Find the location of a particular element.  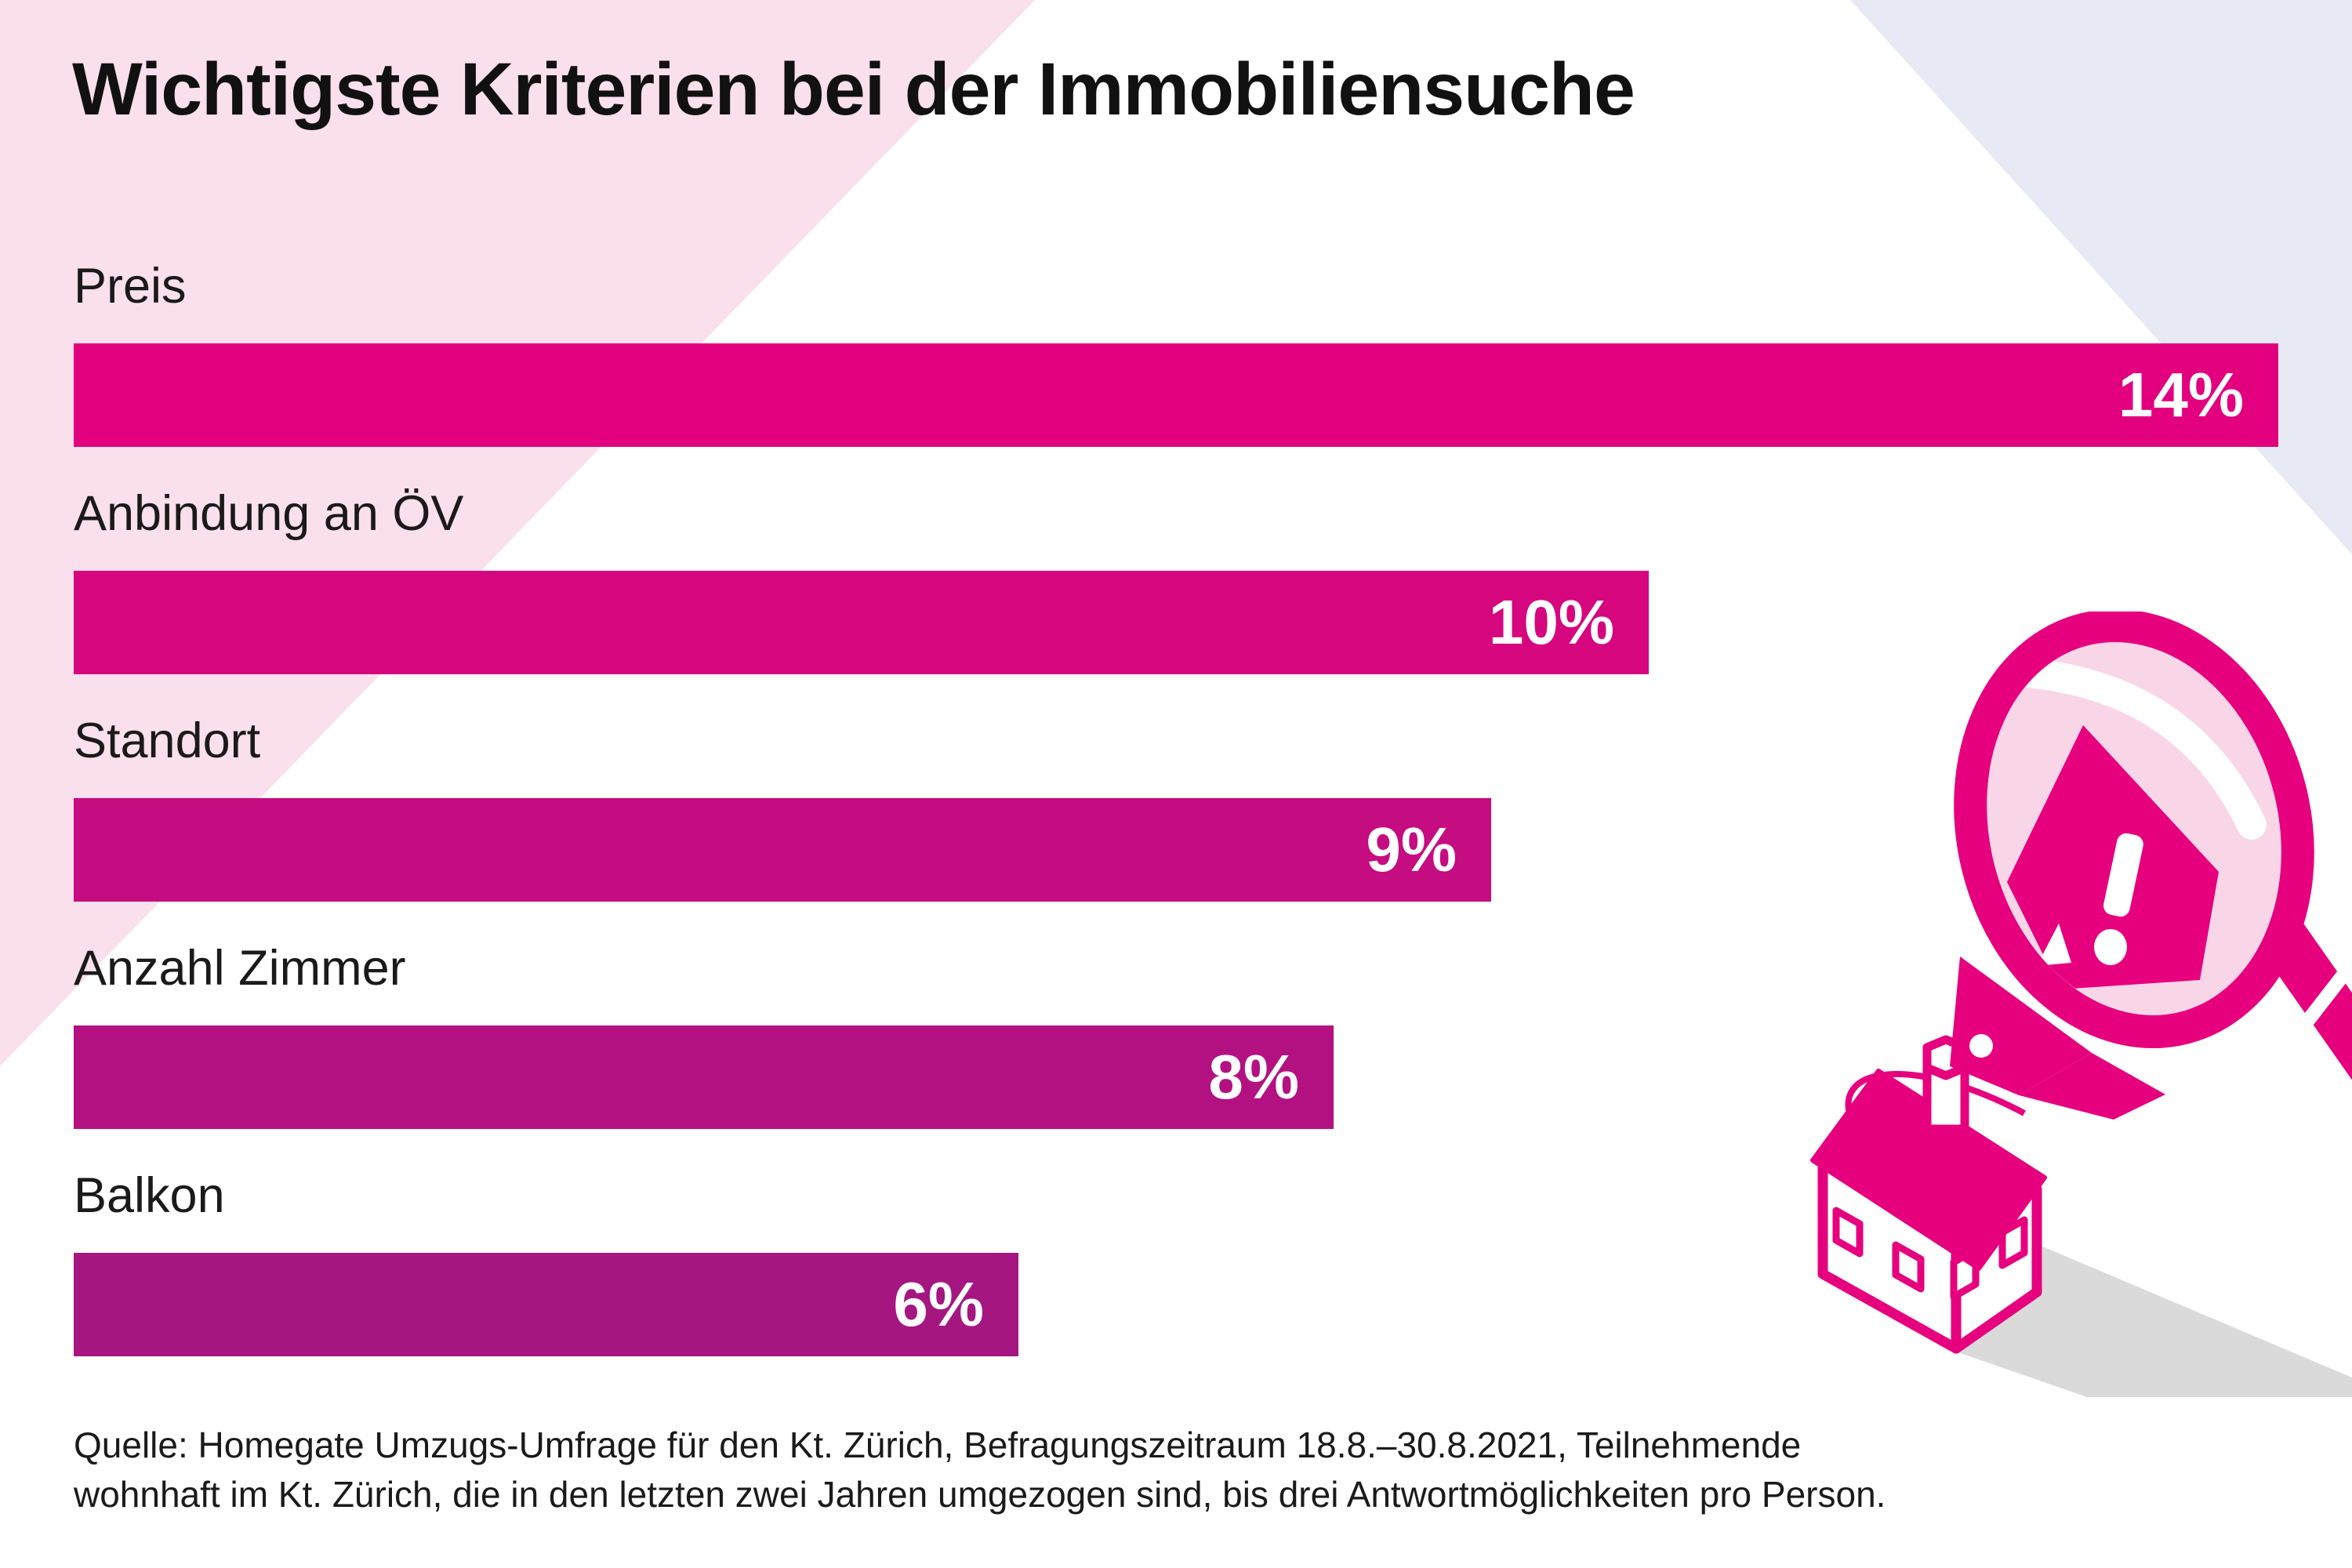

house-icon is located at coordinates (1928, 1194).